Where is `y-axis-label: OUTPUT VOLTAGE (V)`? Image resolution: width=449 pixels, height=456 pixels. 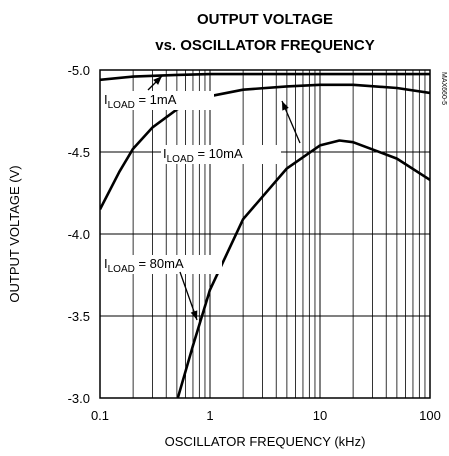 y-axis-label: OUTPUT VOLTAGE (V) is located at coordinates (14, 233).